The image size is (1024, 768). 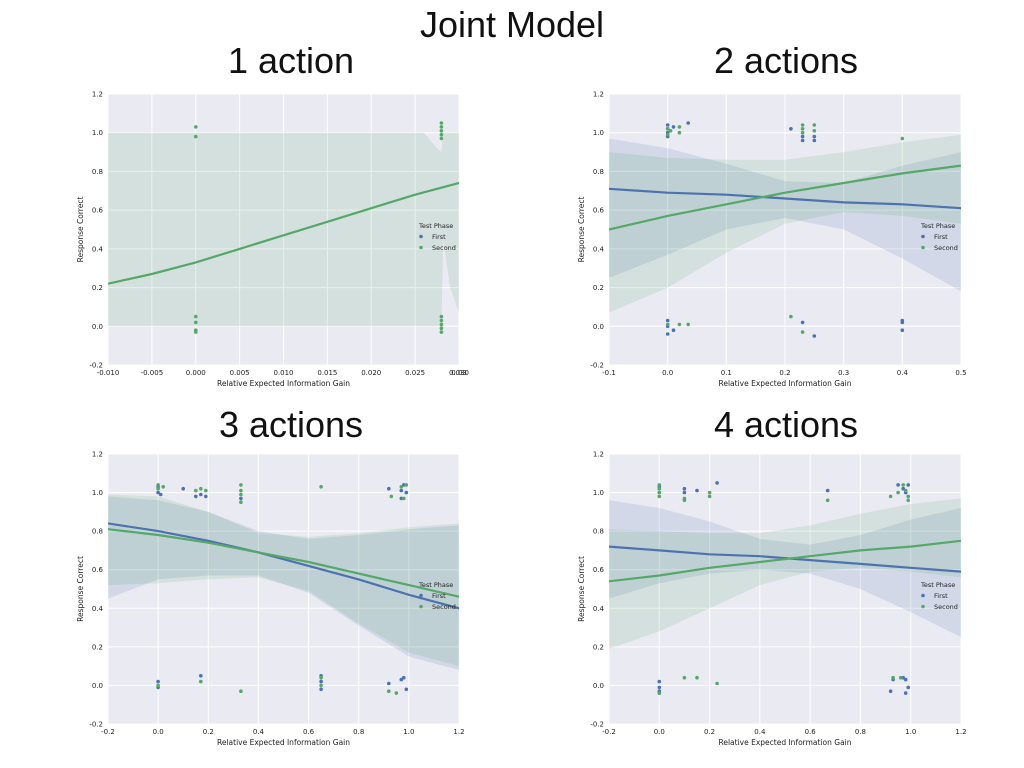 What do you see at coordinates (946, 607) in the screenshot?
I see `legend-label-second: Second` at bounding box center [946, 607].